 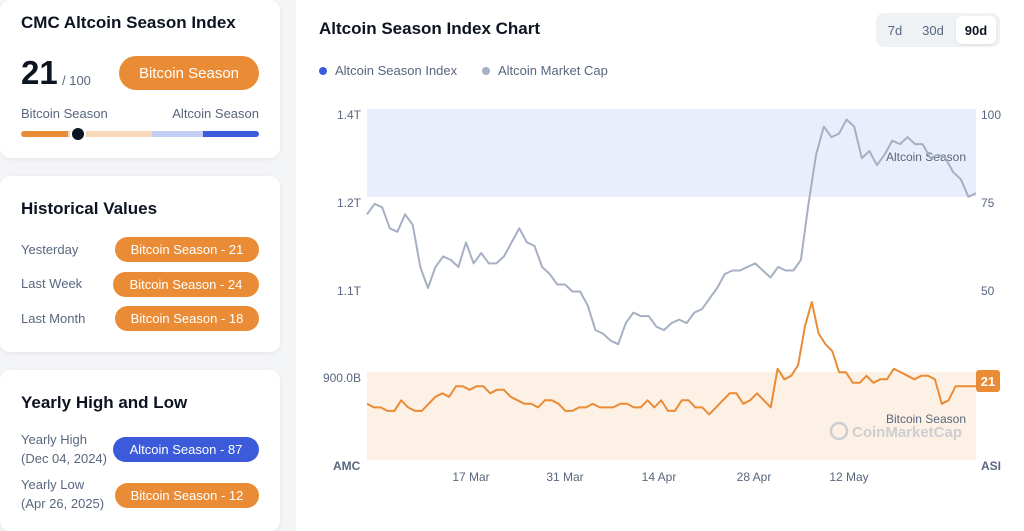 I want to click on historical-label-yesterday: Yesterday, so click(x=50, y=249).